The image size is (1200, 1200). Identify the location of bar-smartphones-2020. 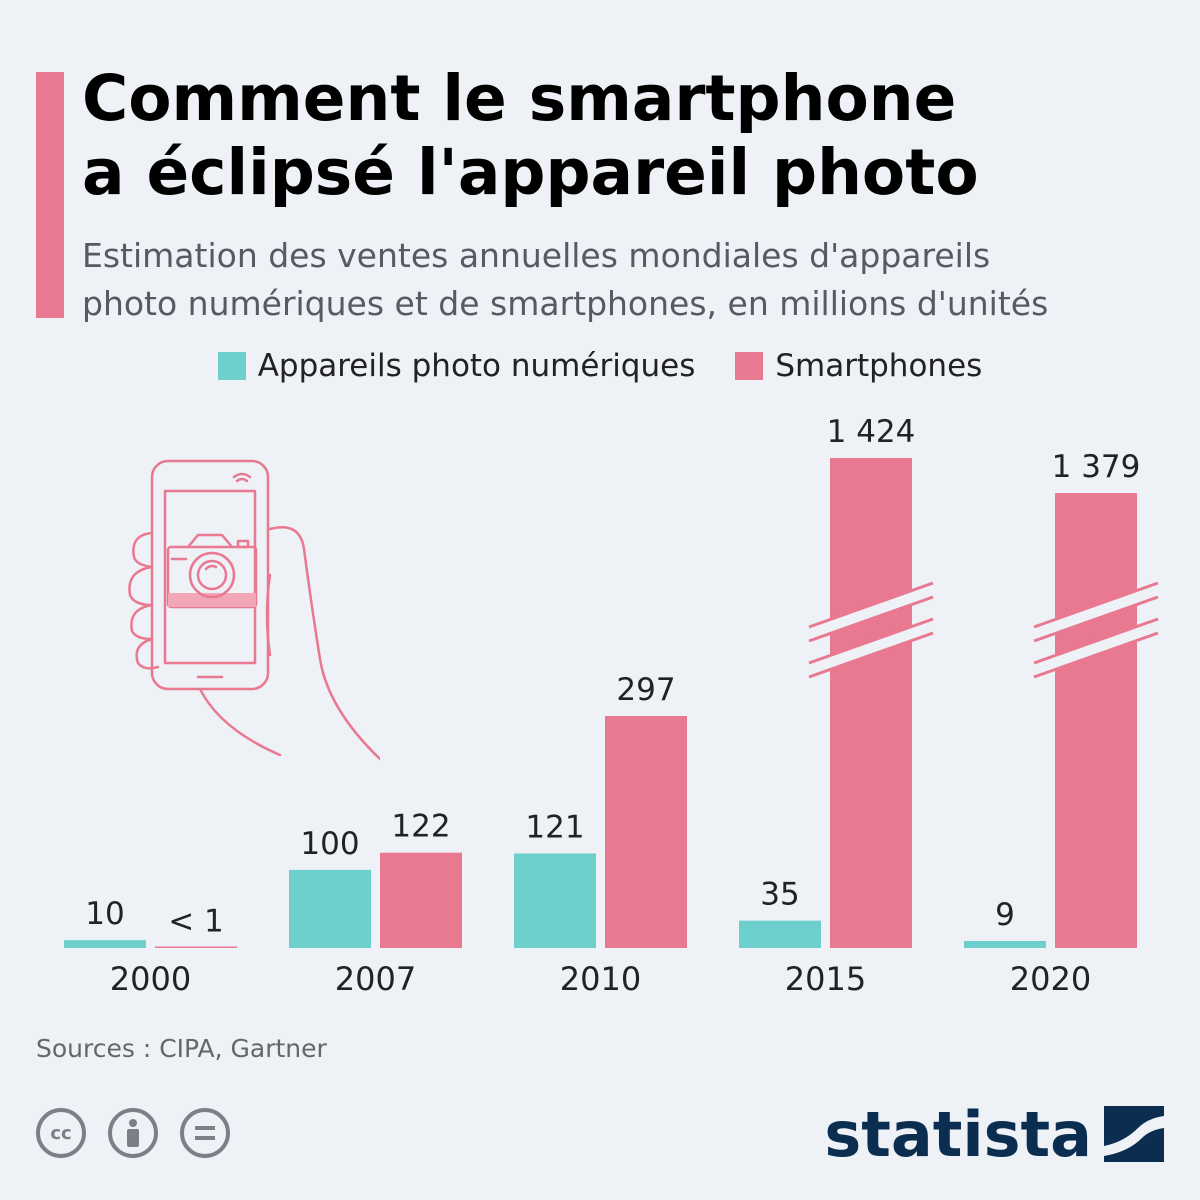
(1096, 720).